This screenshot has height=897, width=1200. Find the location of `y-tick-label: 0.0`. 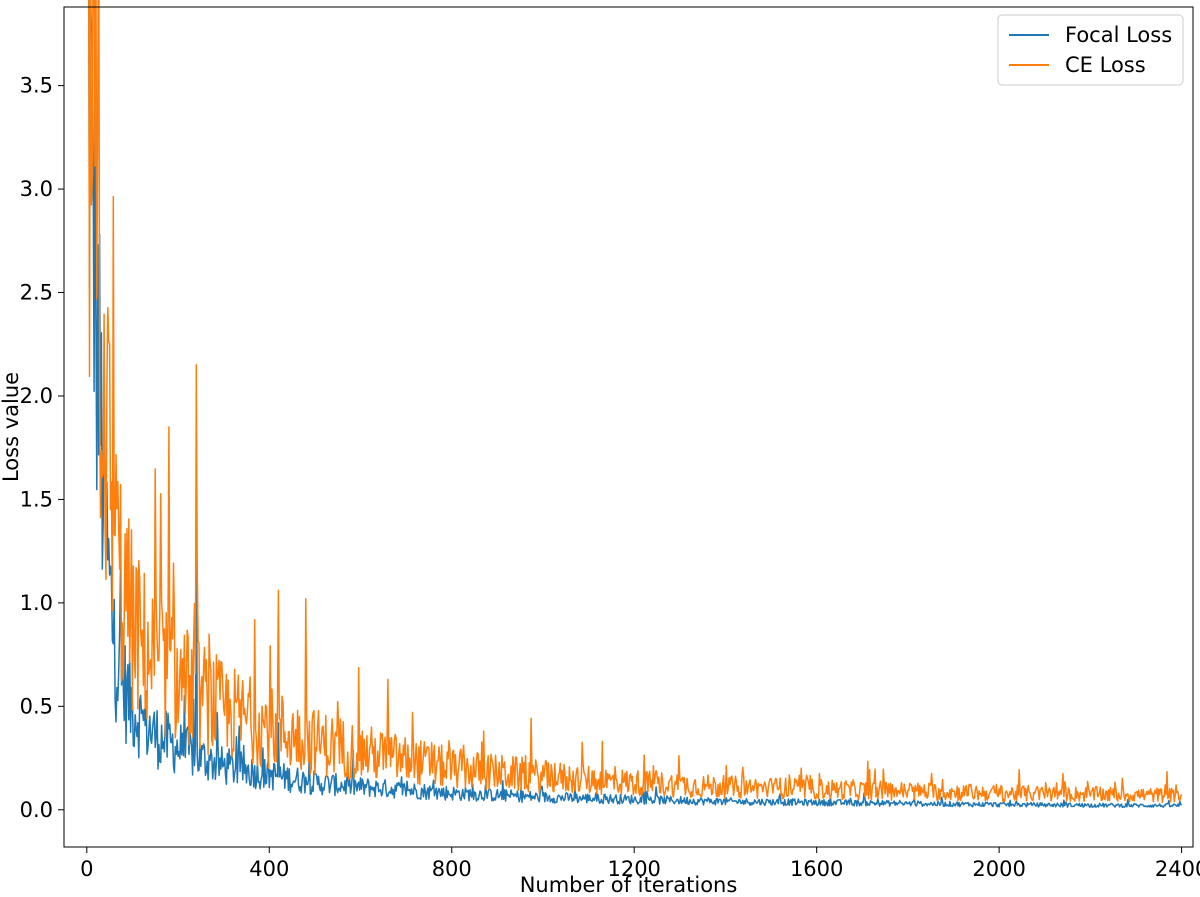

y-tick-label: 0.0 is located at coordinates (36, 810).